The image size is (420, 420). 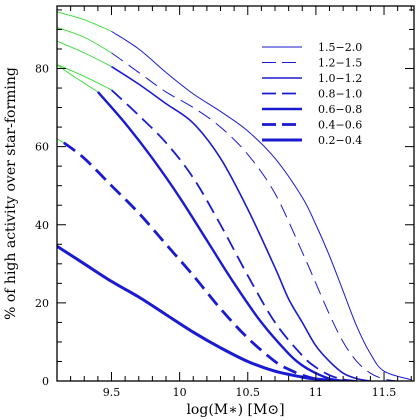 I want to click on y-tick-label: 60, so click(x=42, y=147).